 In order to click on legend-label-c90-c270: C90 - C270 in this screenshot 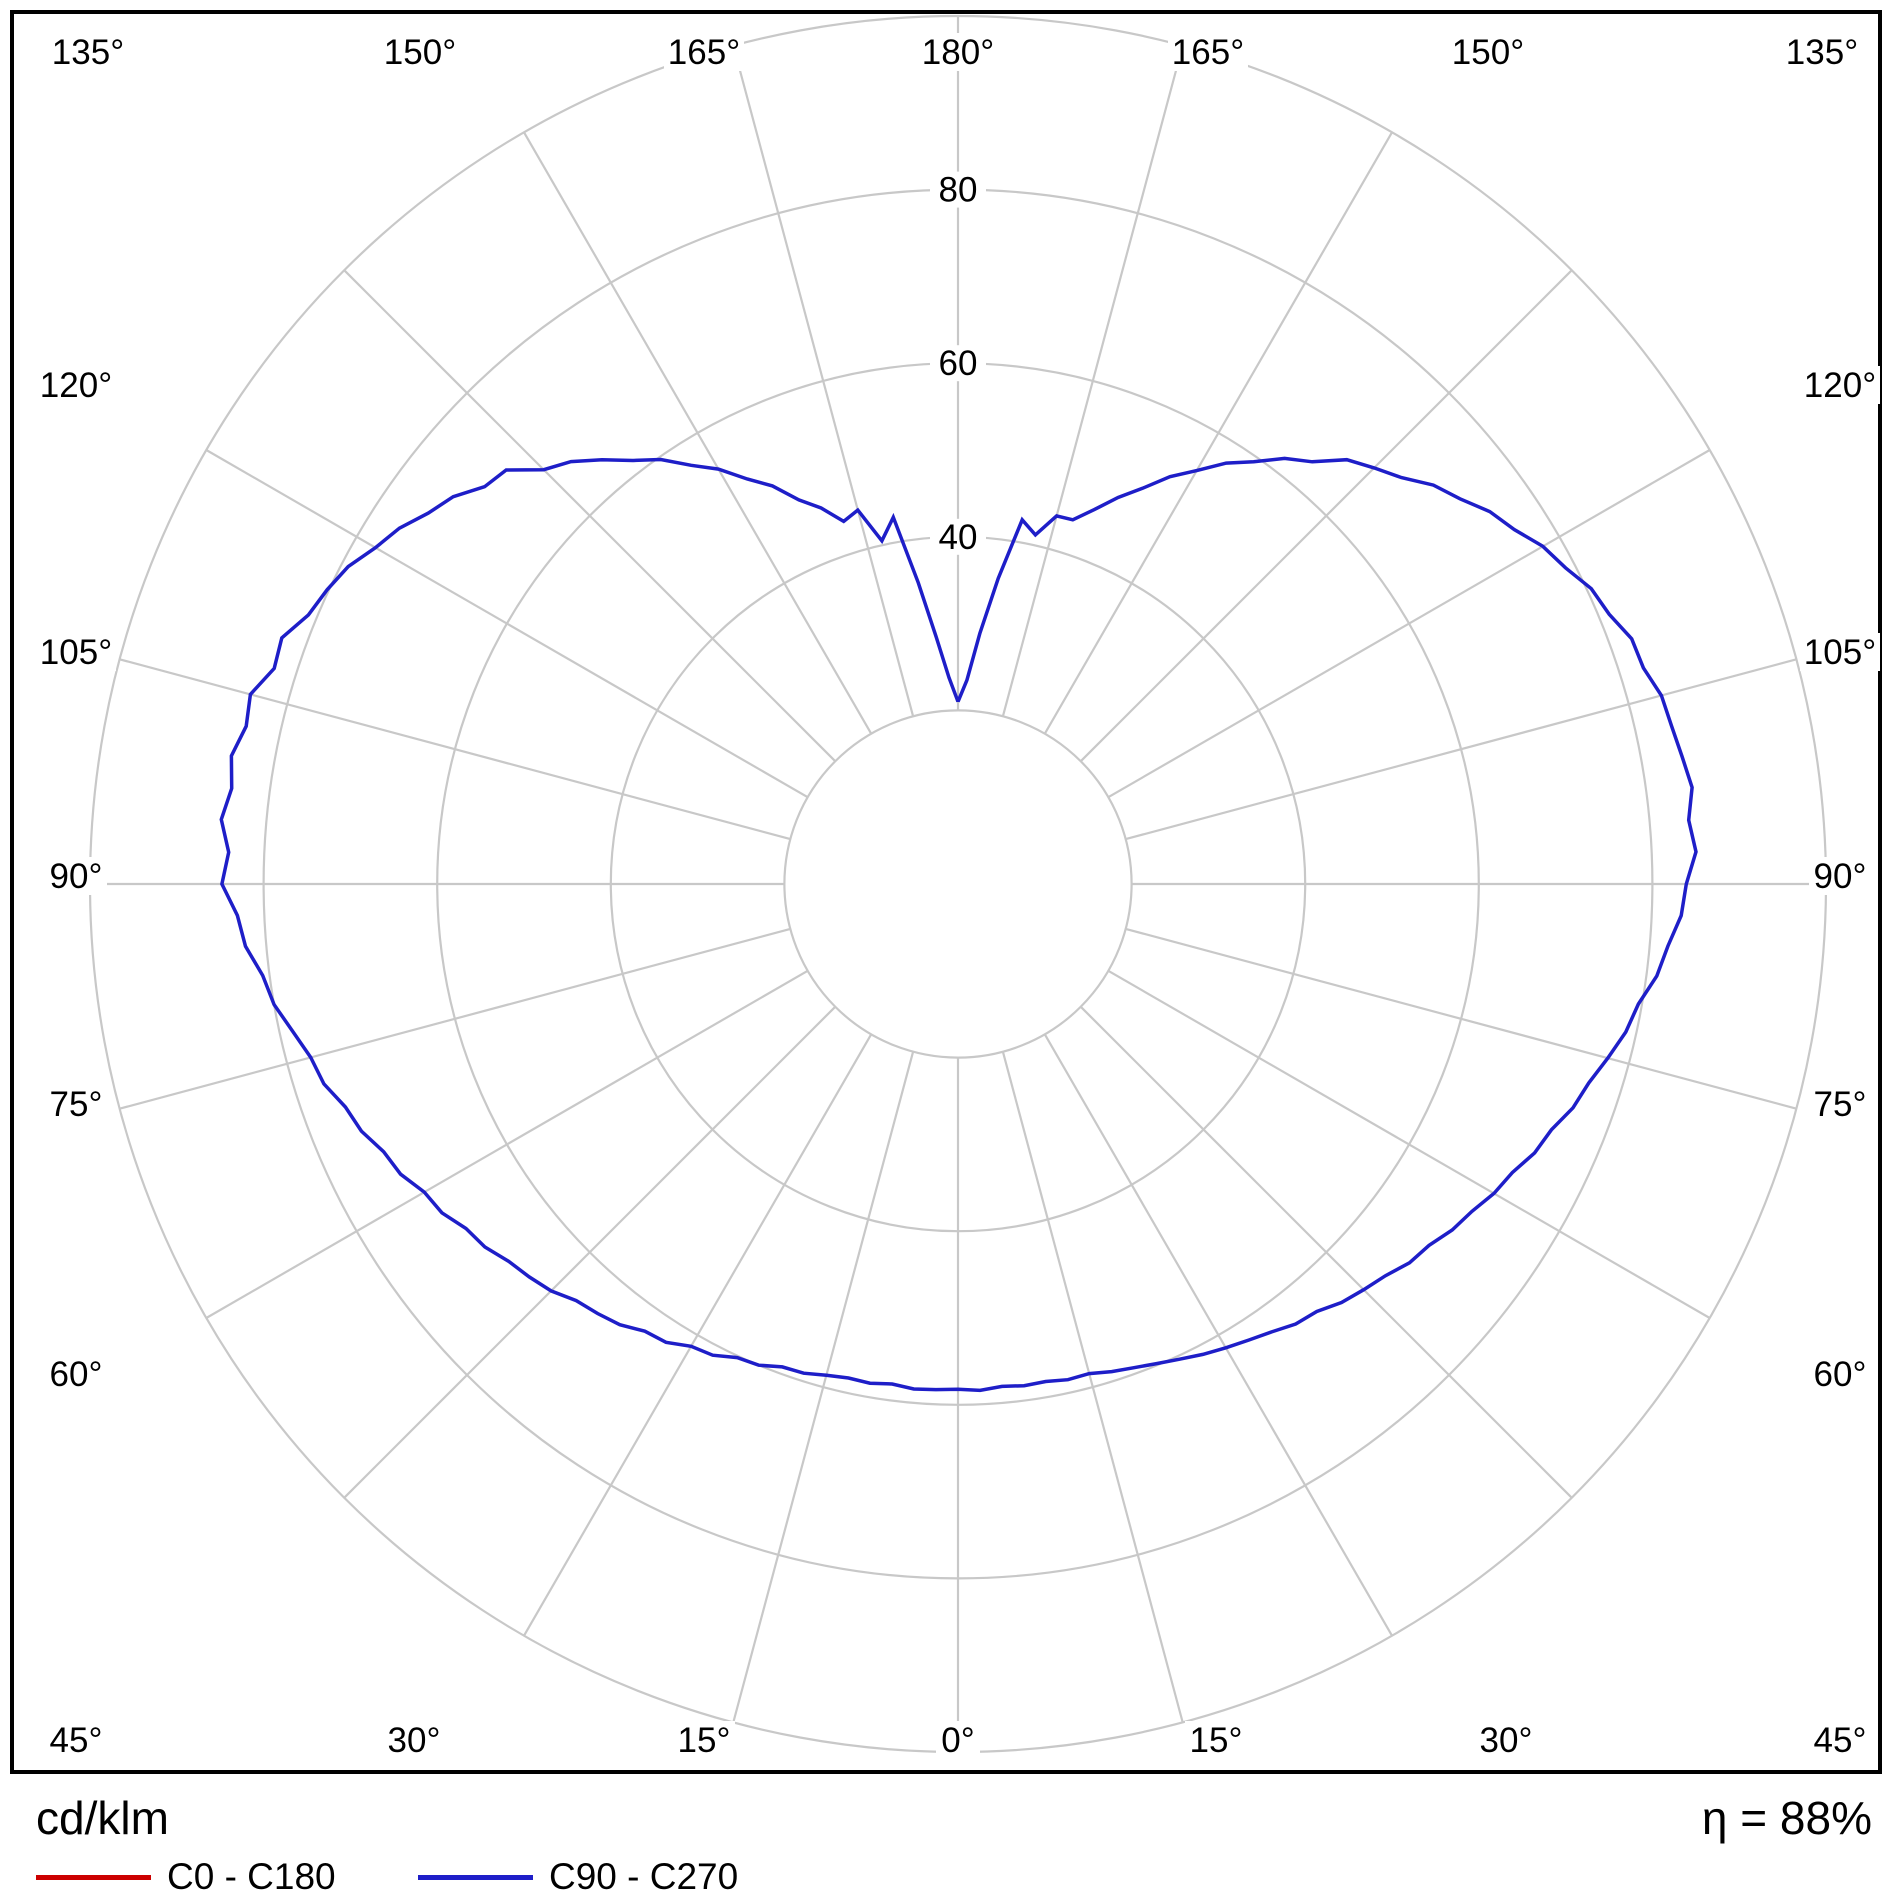, I will do `click(644, 1876)`.